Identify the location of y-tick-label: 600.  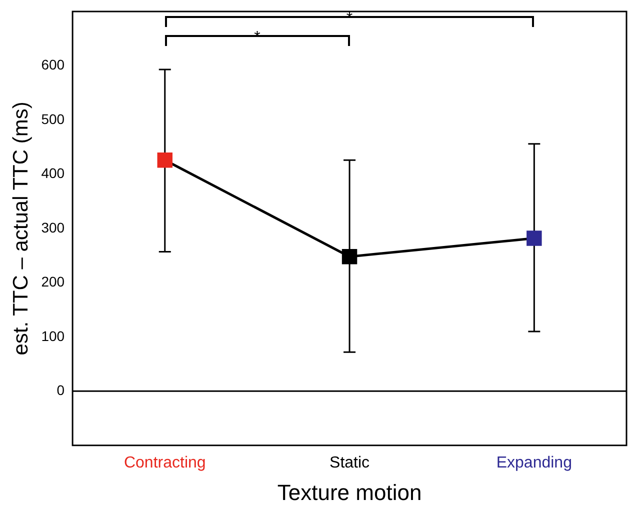
(53, 64).